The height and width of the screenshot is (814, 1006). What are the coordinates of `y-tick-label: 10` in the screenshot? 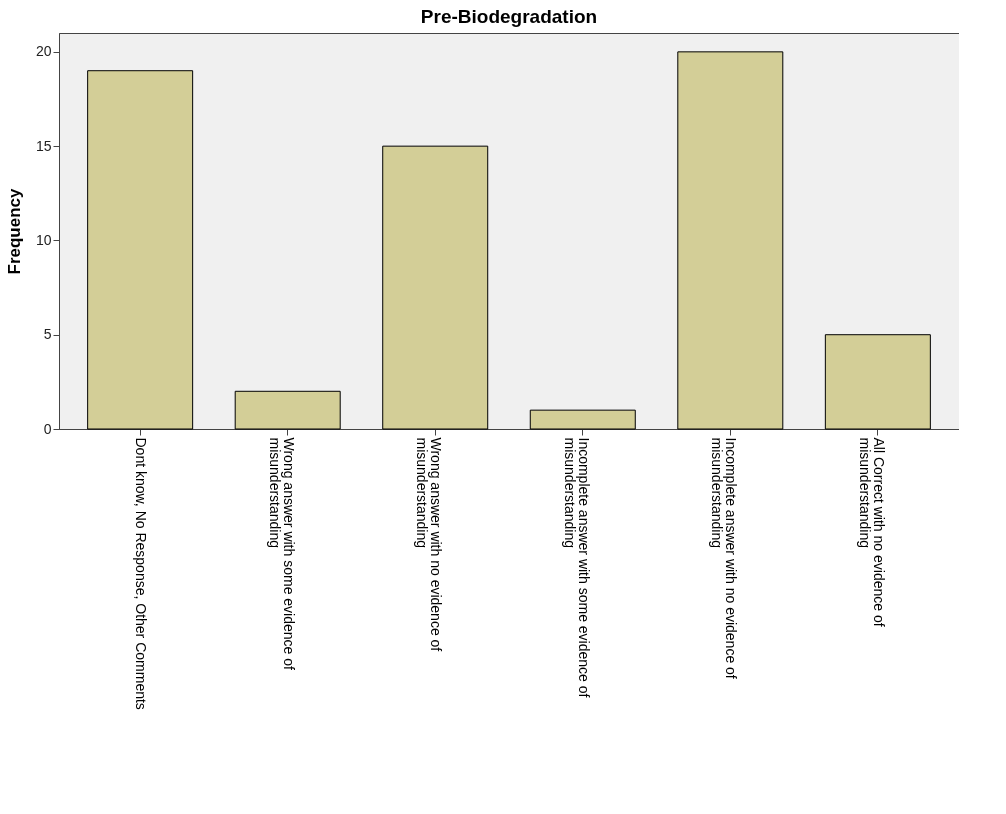 It's located at (43, 239).